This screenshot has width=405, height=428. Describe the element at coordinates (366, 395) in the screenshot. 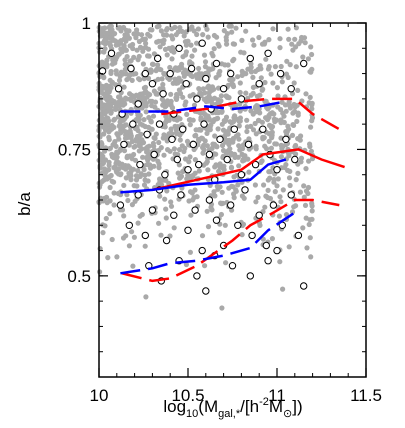

I see `x-tick-label: 11.5` at that location.